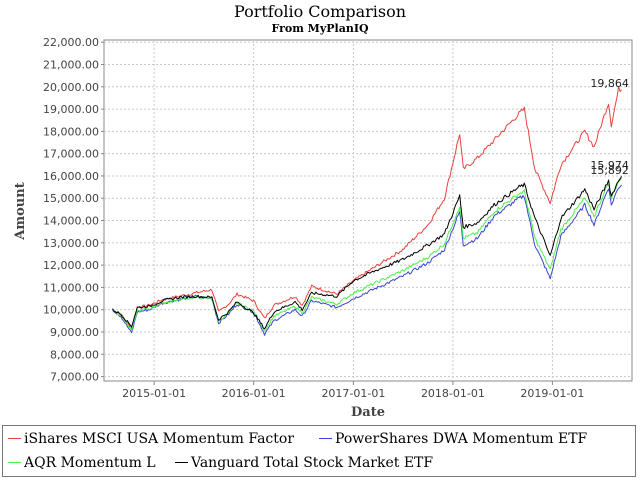 The image size is (640, 480). I want to click on end-label: 19,864, so click(609, 83).